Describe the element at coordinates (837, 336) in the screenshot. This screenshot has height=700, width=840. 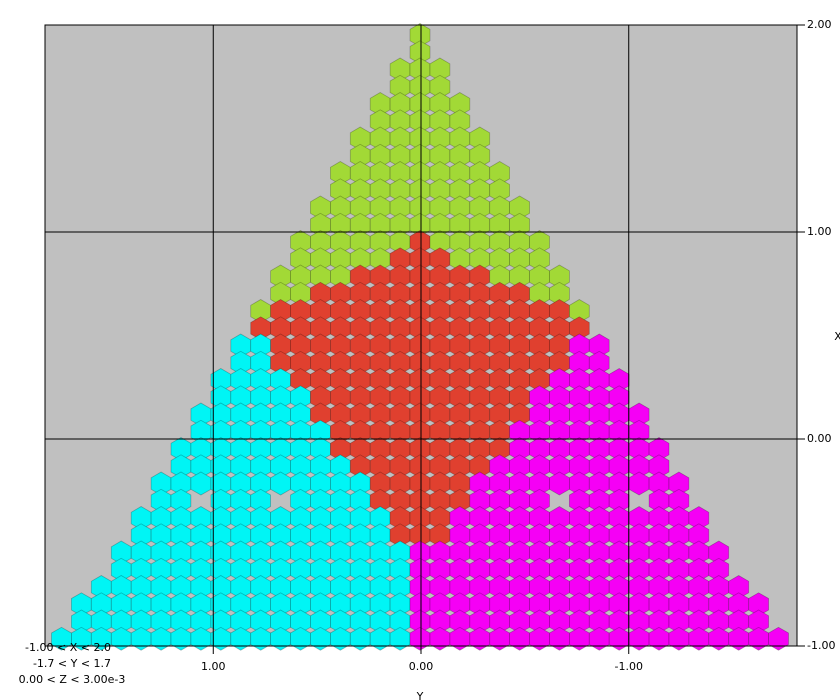
I see `y-axis-title: X` at that location.